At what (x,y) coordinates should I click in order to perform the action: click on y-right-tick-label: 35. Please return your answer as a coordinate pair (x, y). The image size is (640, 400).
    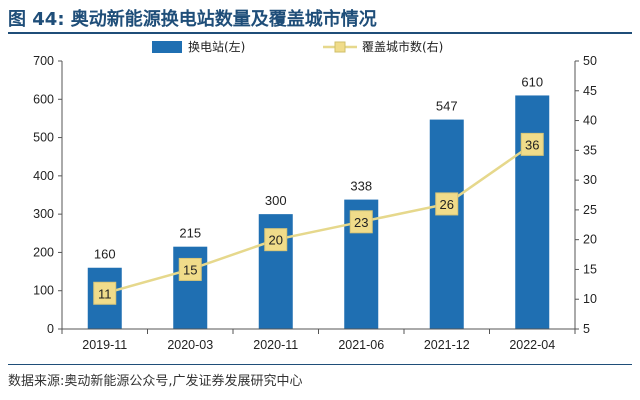
    Looking at the image, I should click on (590, 150).